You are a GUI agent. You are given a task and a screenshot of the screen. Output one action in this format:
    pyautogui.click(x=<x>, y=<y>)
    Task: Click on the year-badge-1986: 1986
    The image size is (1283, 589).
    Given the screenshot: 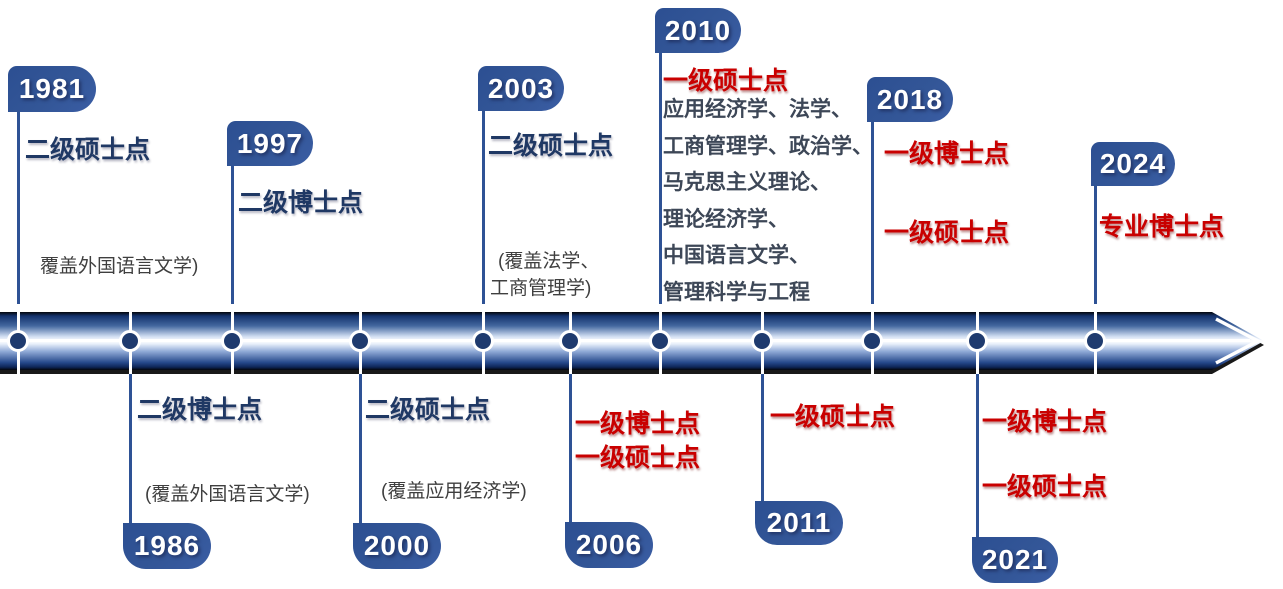 What is the action you would take?
    pyautogui.click(x=167, y=546)
    